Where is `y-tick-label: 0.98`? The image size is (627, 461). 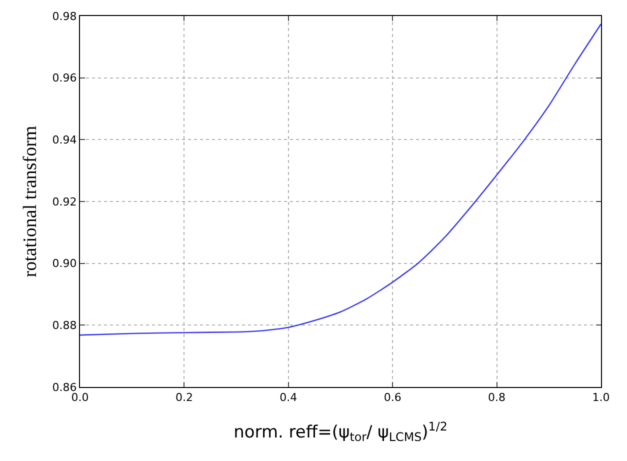 y-tick-label: 0.98 is located at coordinates (64, 16).